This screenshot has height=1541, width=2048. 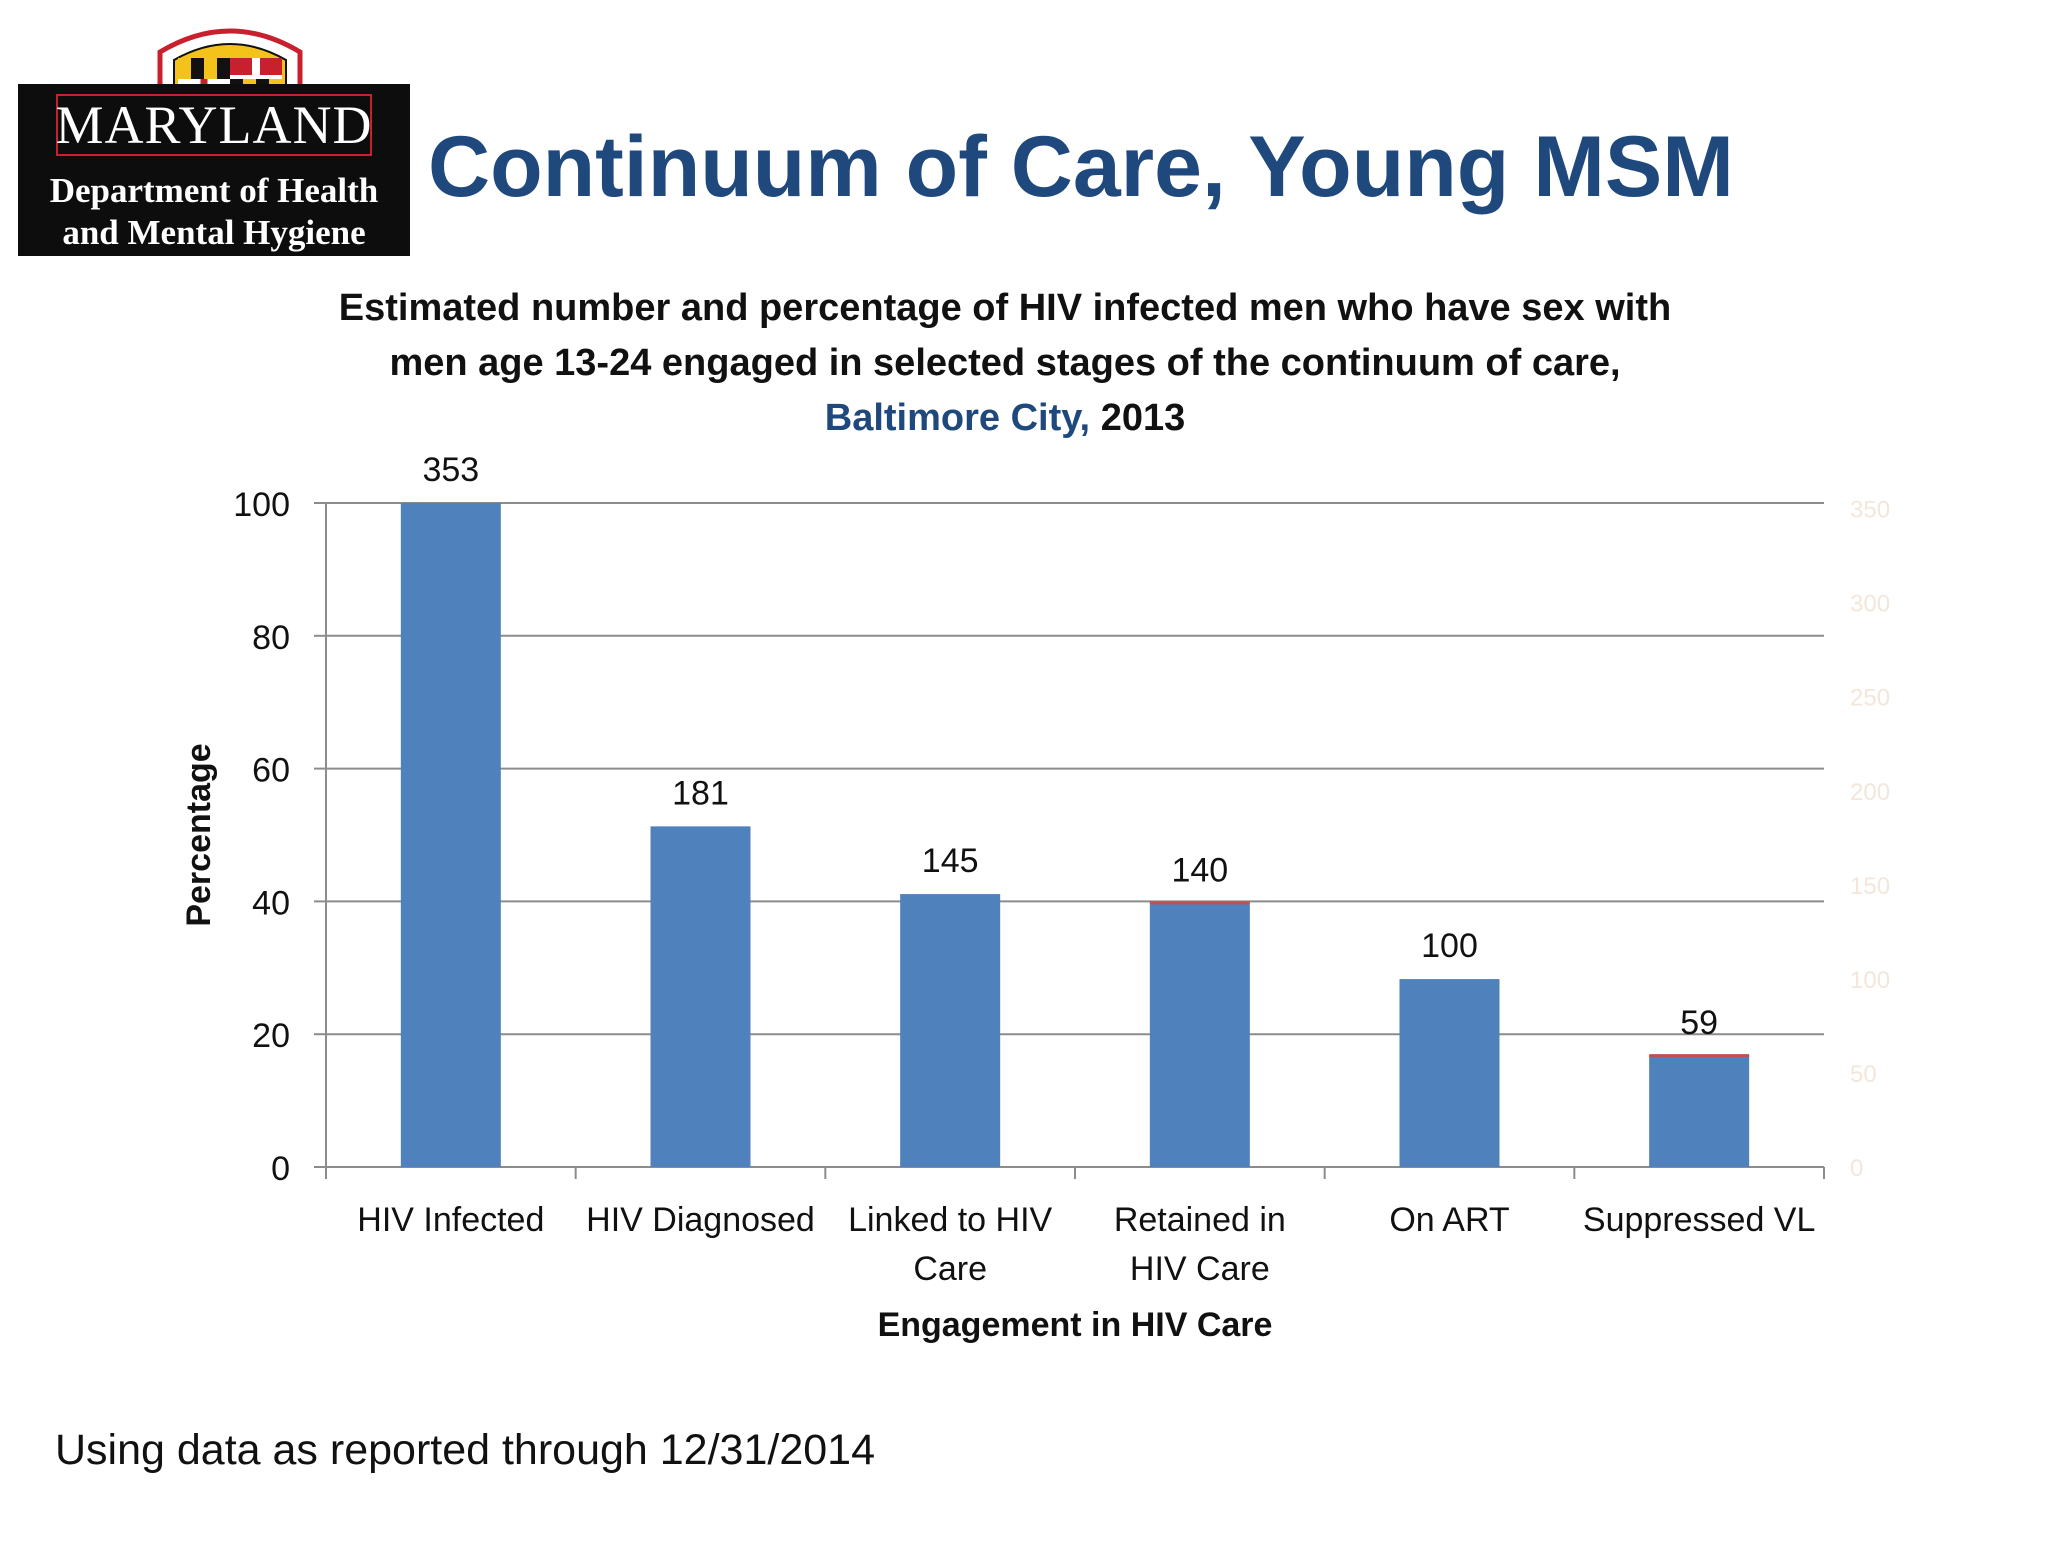 I want to click on y-tick-label: 40, so click(x=271, y=903).